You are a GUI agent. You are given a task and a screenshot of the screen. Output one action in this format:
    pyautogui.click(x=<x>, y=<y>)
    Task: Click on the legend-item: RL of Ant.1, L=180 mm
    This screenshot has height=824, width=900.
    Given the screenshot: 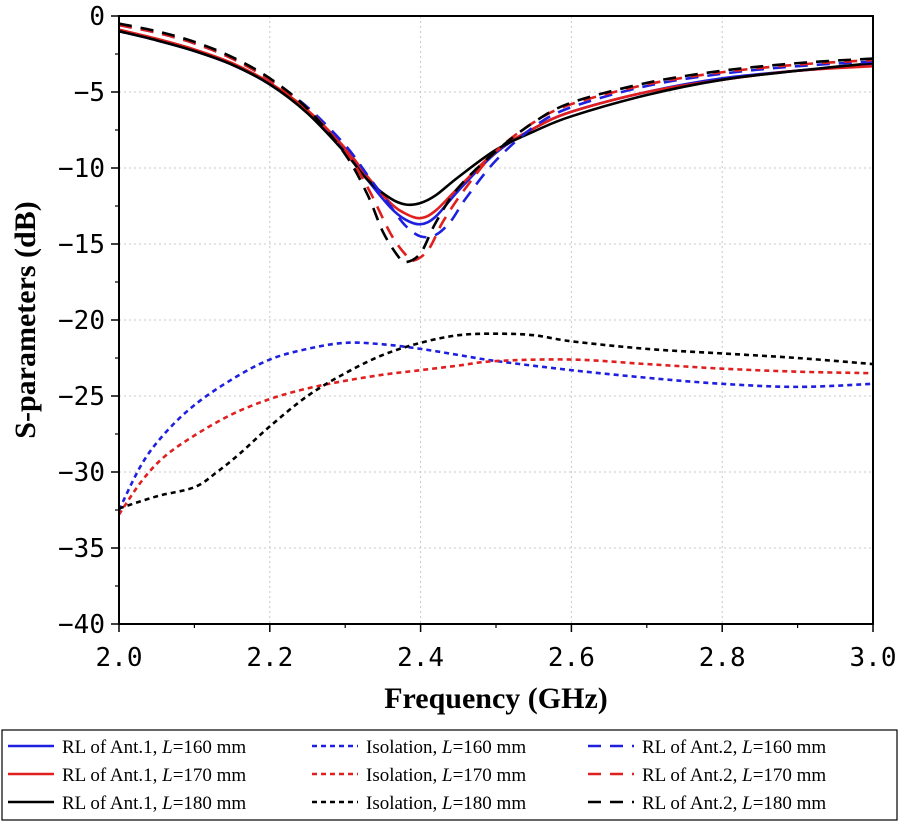 What is the action you would take?
    pyautogui.click(x=127, y=803)
    